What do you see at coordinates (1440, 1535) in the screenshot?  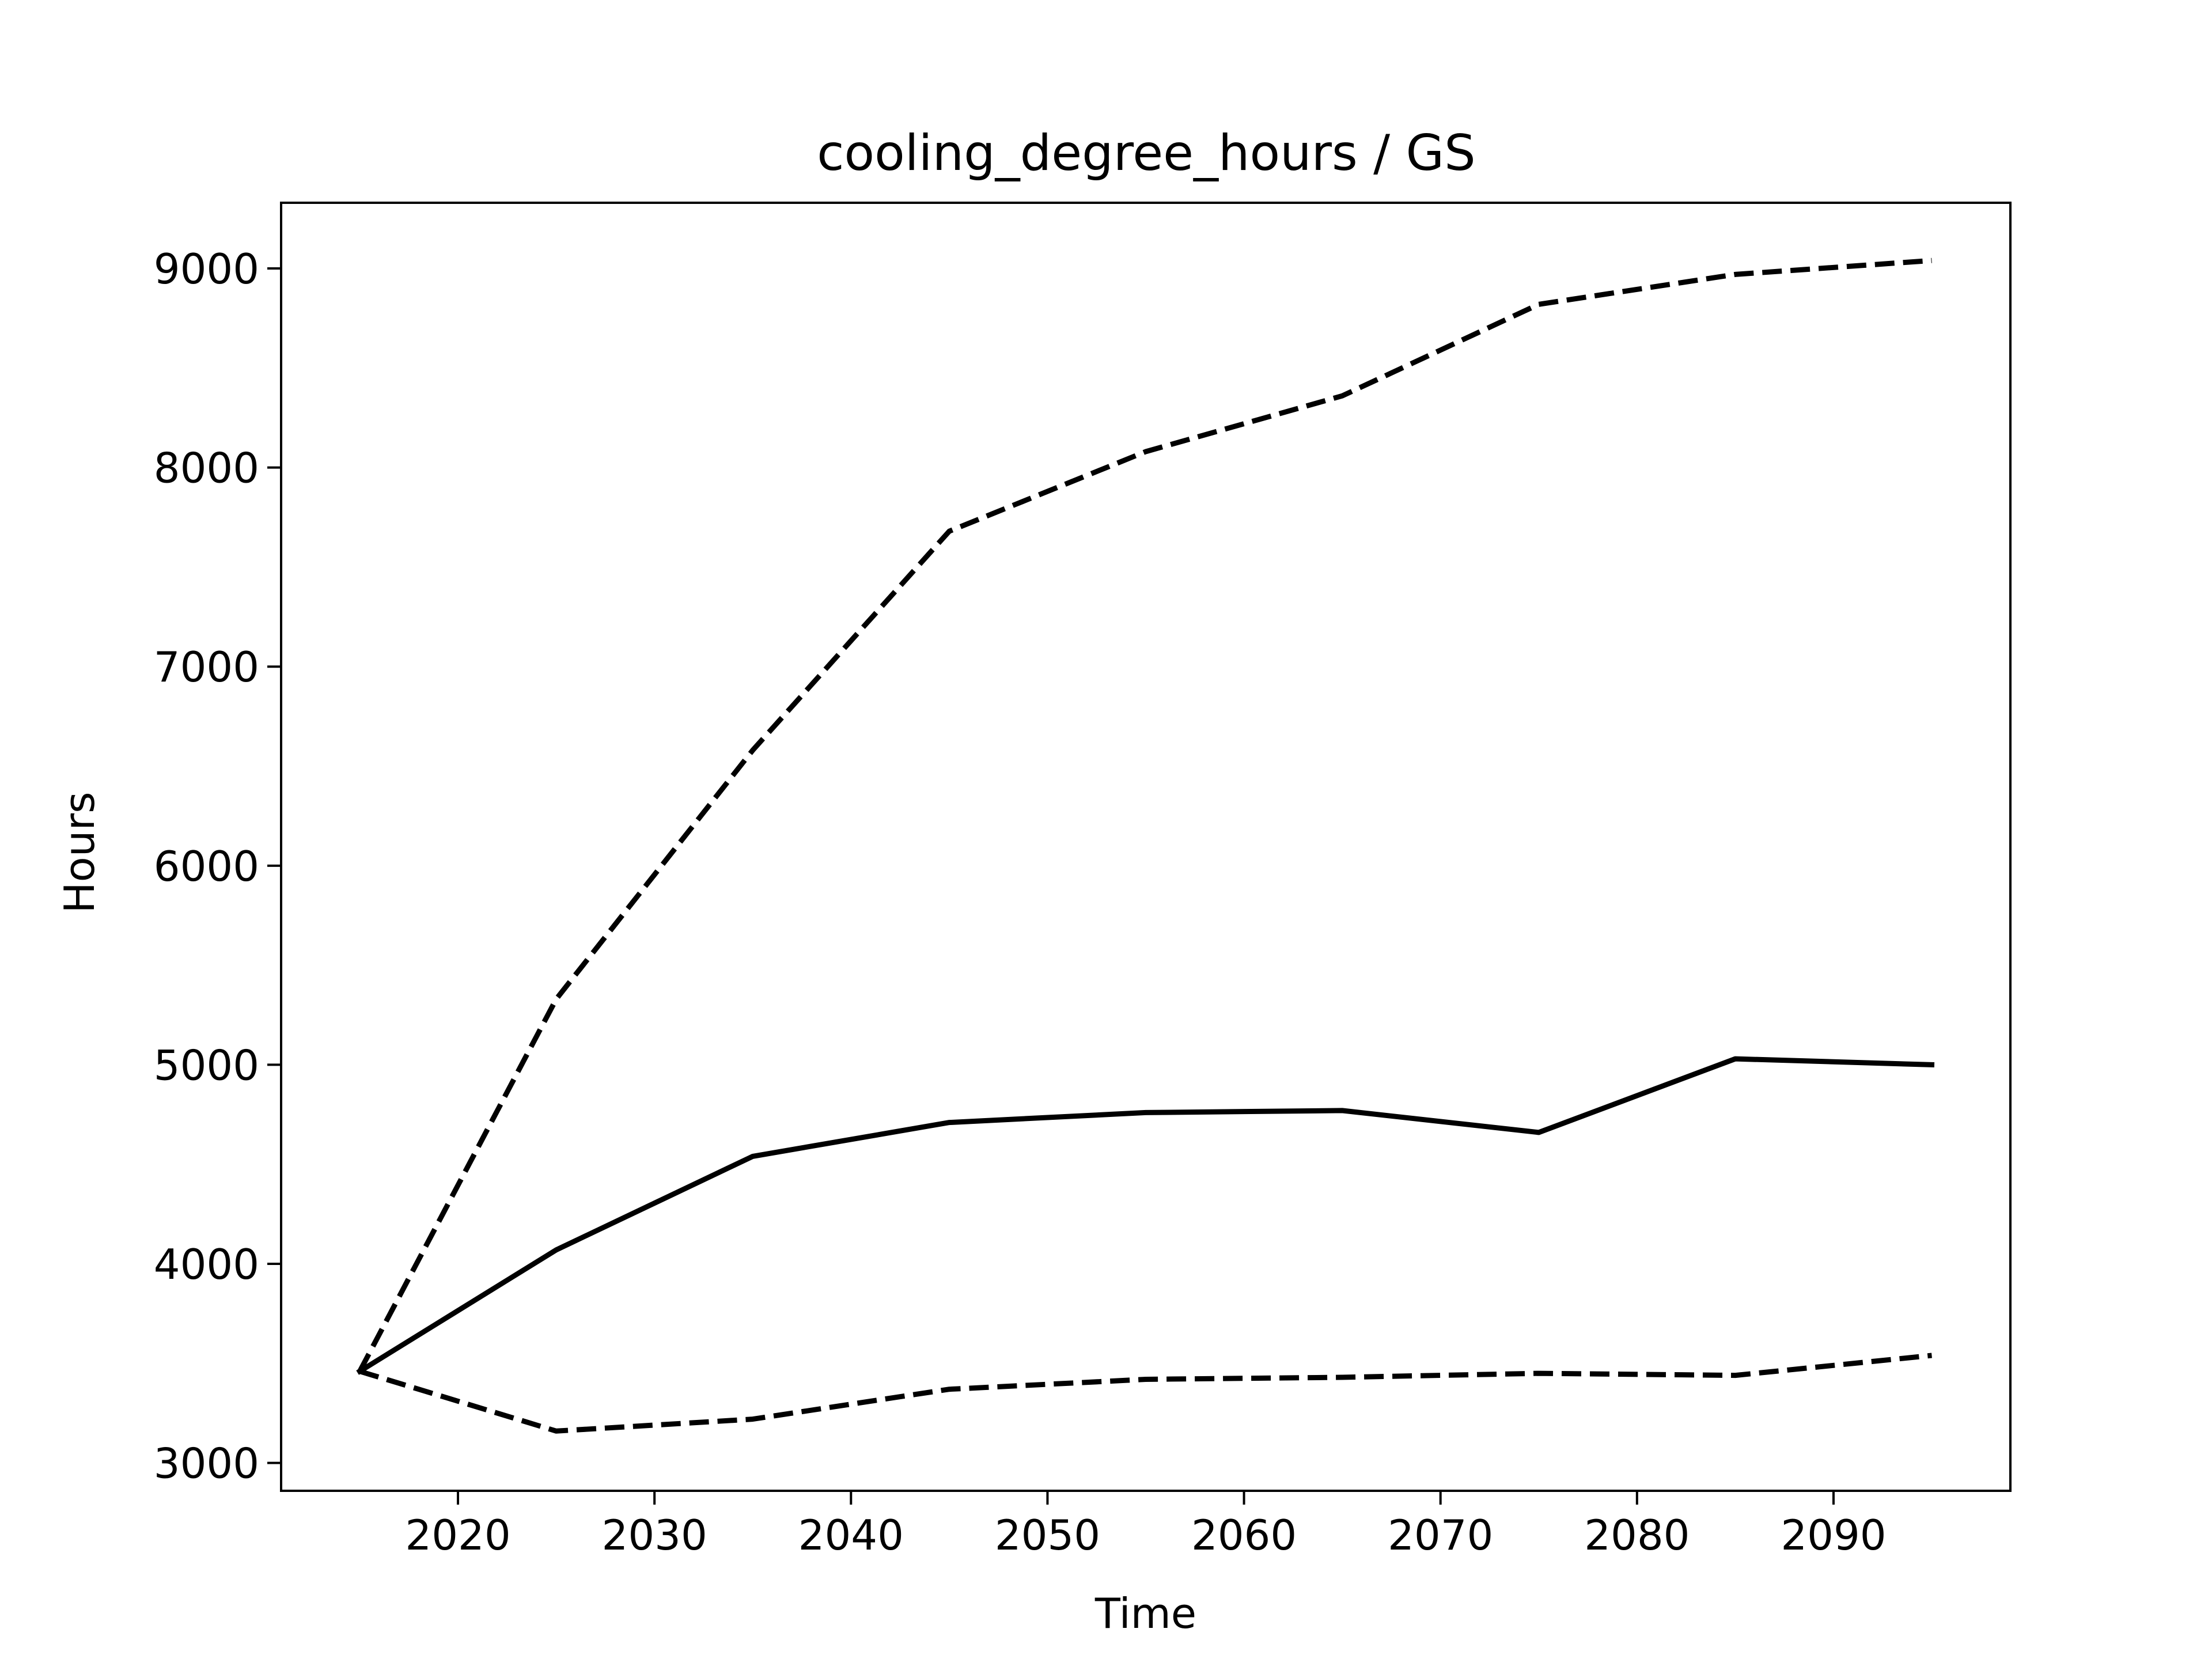 I see `x-tick-label: 2070` at bounding box center [1440, 1535].